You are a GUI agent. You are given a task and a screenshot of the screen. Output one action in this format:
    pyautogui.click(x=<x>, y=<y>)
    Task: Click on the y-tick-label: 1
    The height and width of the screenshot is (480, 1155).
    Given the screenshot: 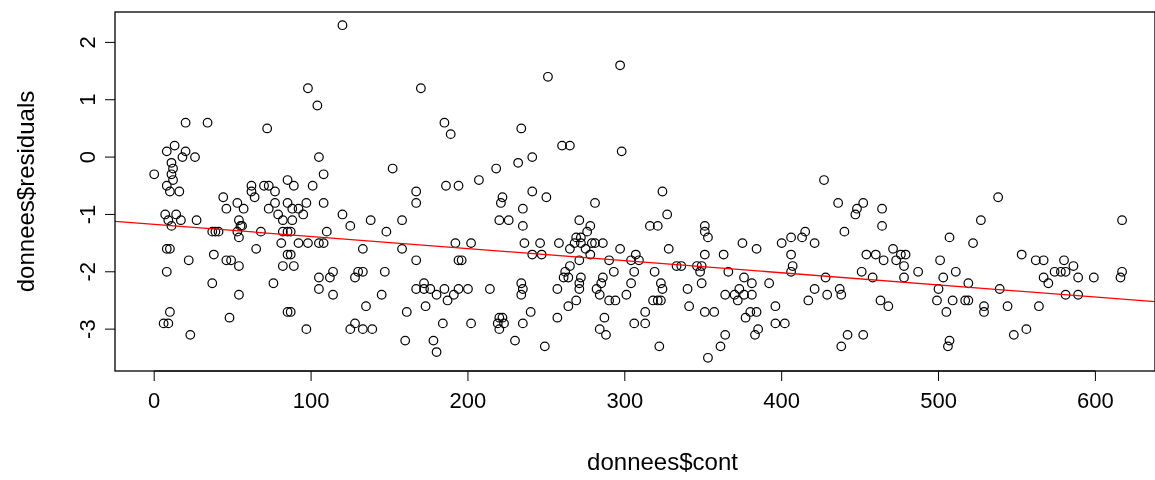 What is the action you would take?
    pyautogui.click(x=87, y=99)
    